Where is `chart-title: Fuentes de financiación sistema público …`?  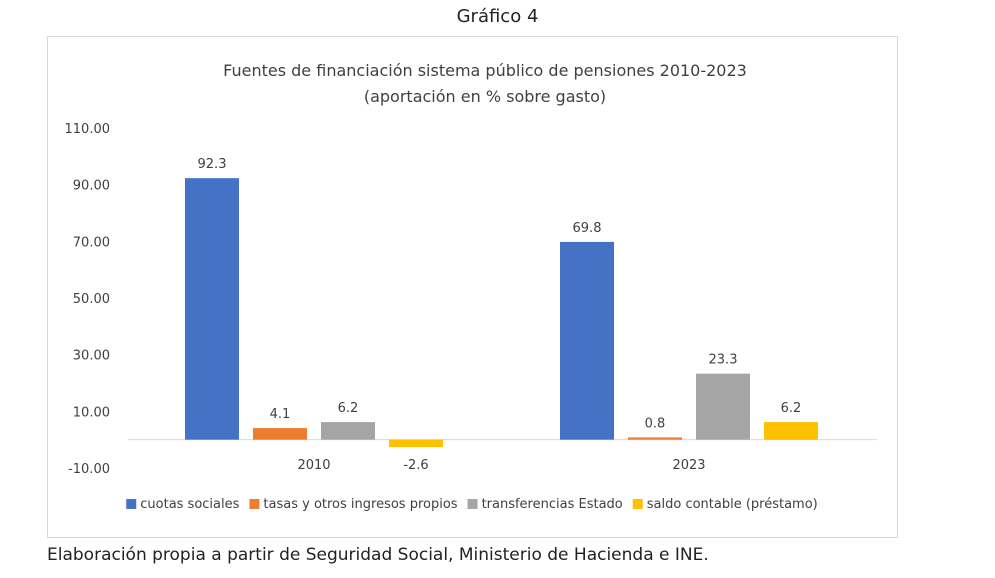
chart-title: Fuentes de financiación sistema público … is located at coordinates (485, 70).